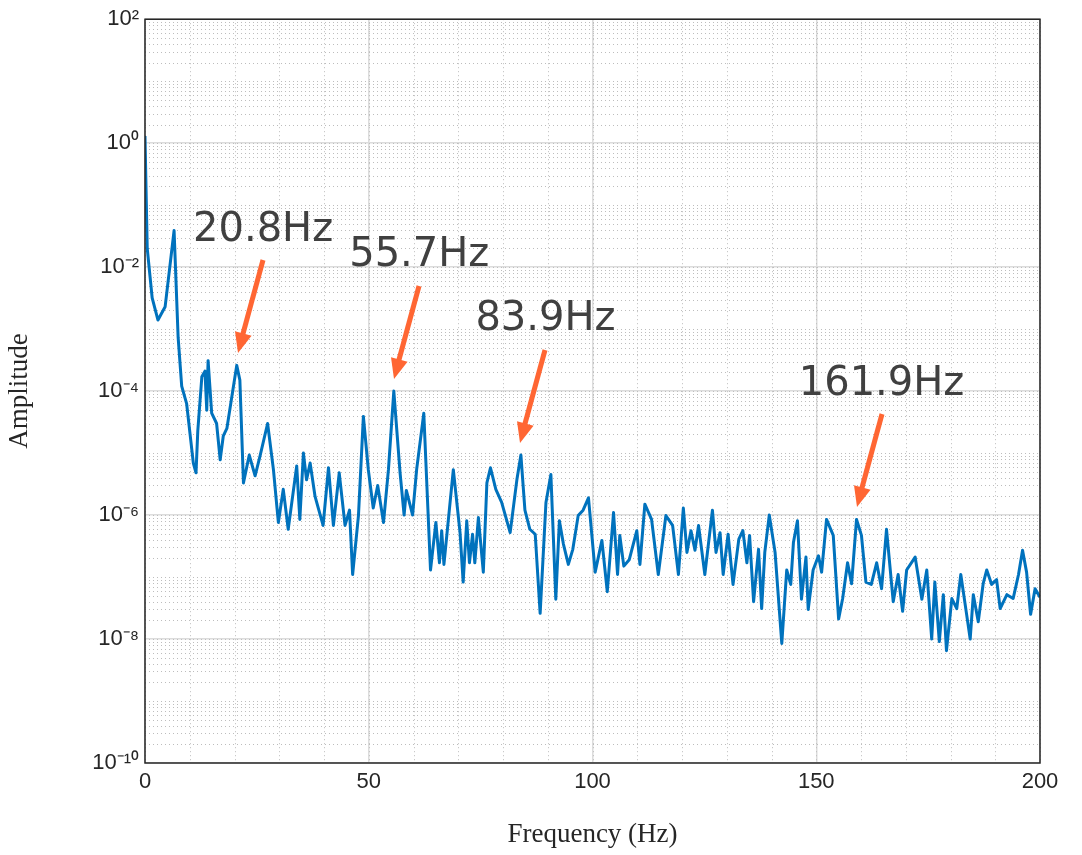  I want to click on x-tick-label: 0, so click(145, 781).